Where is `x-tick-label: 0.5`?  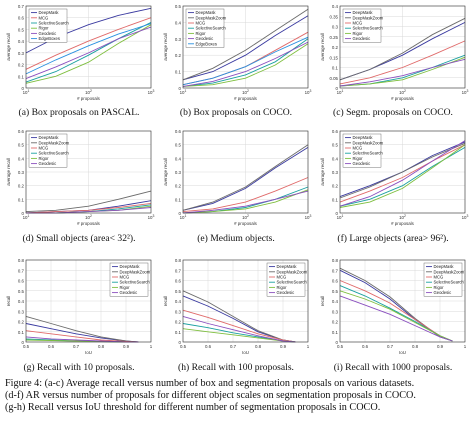 x-tick-label: 0.5 is located at coordinates (183, 346).